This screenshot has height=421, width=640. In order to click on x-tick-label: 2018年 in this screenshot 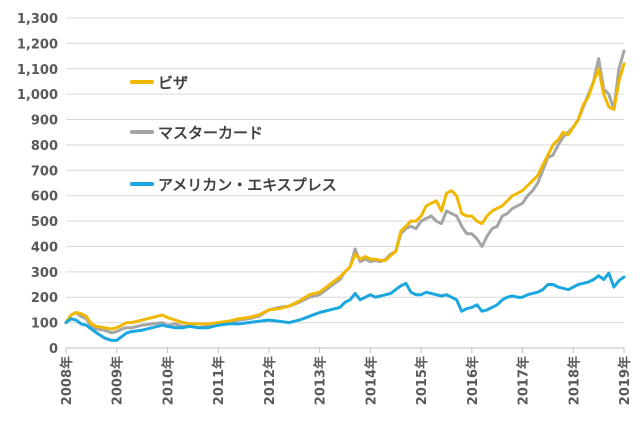, I will do `click(574, 380)`.